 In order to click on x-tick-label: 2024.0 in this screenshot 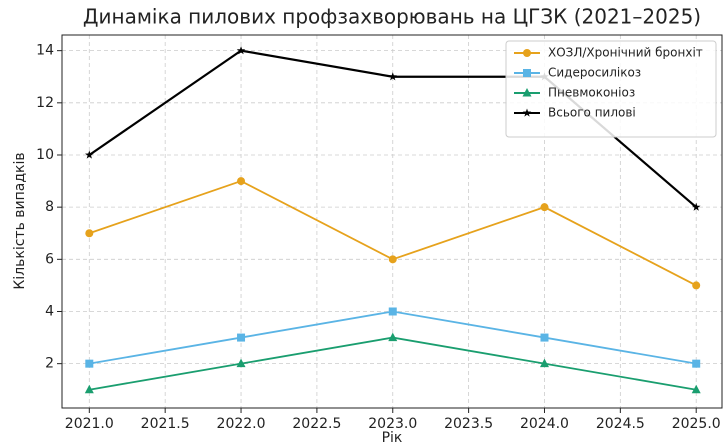, I will do `click(544, 424)`.